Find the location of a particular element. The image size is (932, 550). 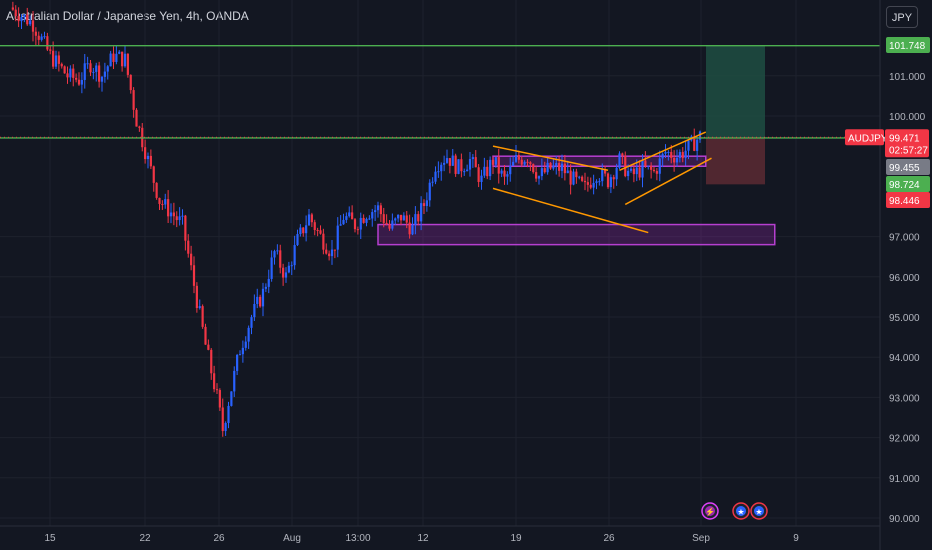

price-tag-bg is located at coordinates (908, 184).